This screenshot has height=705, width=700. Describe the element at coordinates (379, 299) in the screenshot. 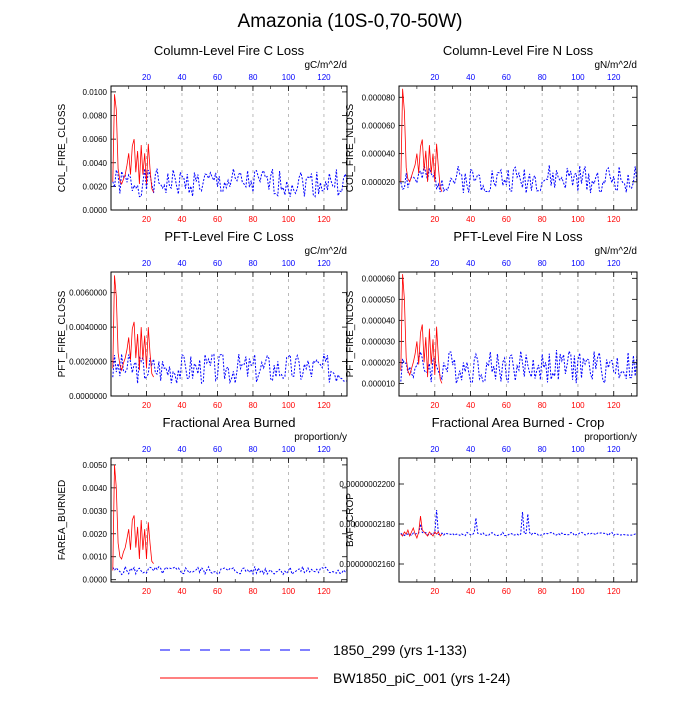

I see `y-tick-label: 0.000050` at that location.